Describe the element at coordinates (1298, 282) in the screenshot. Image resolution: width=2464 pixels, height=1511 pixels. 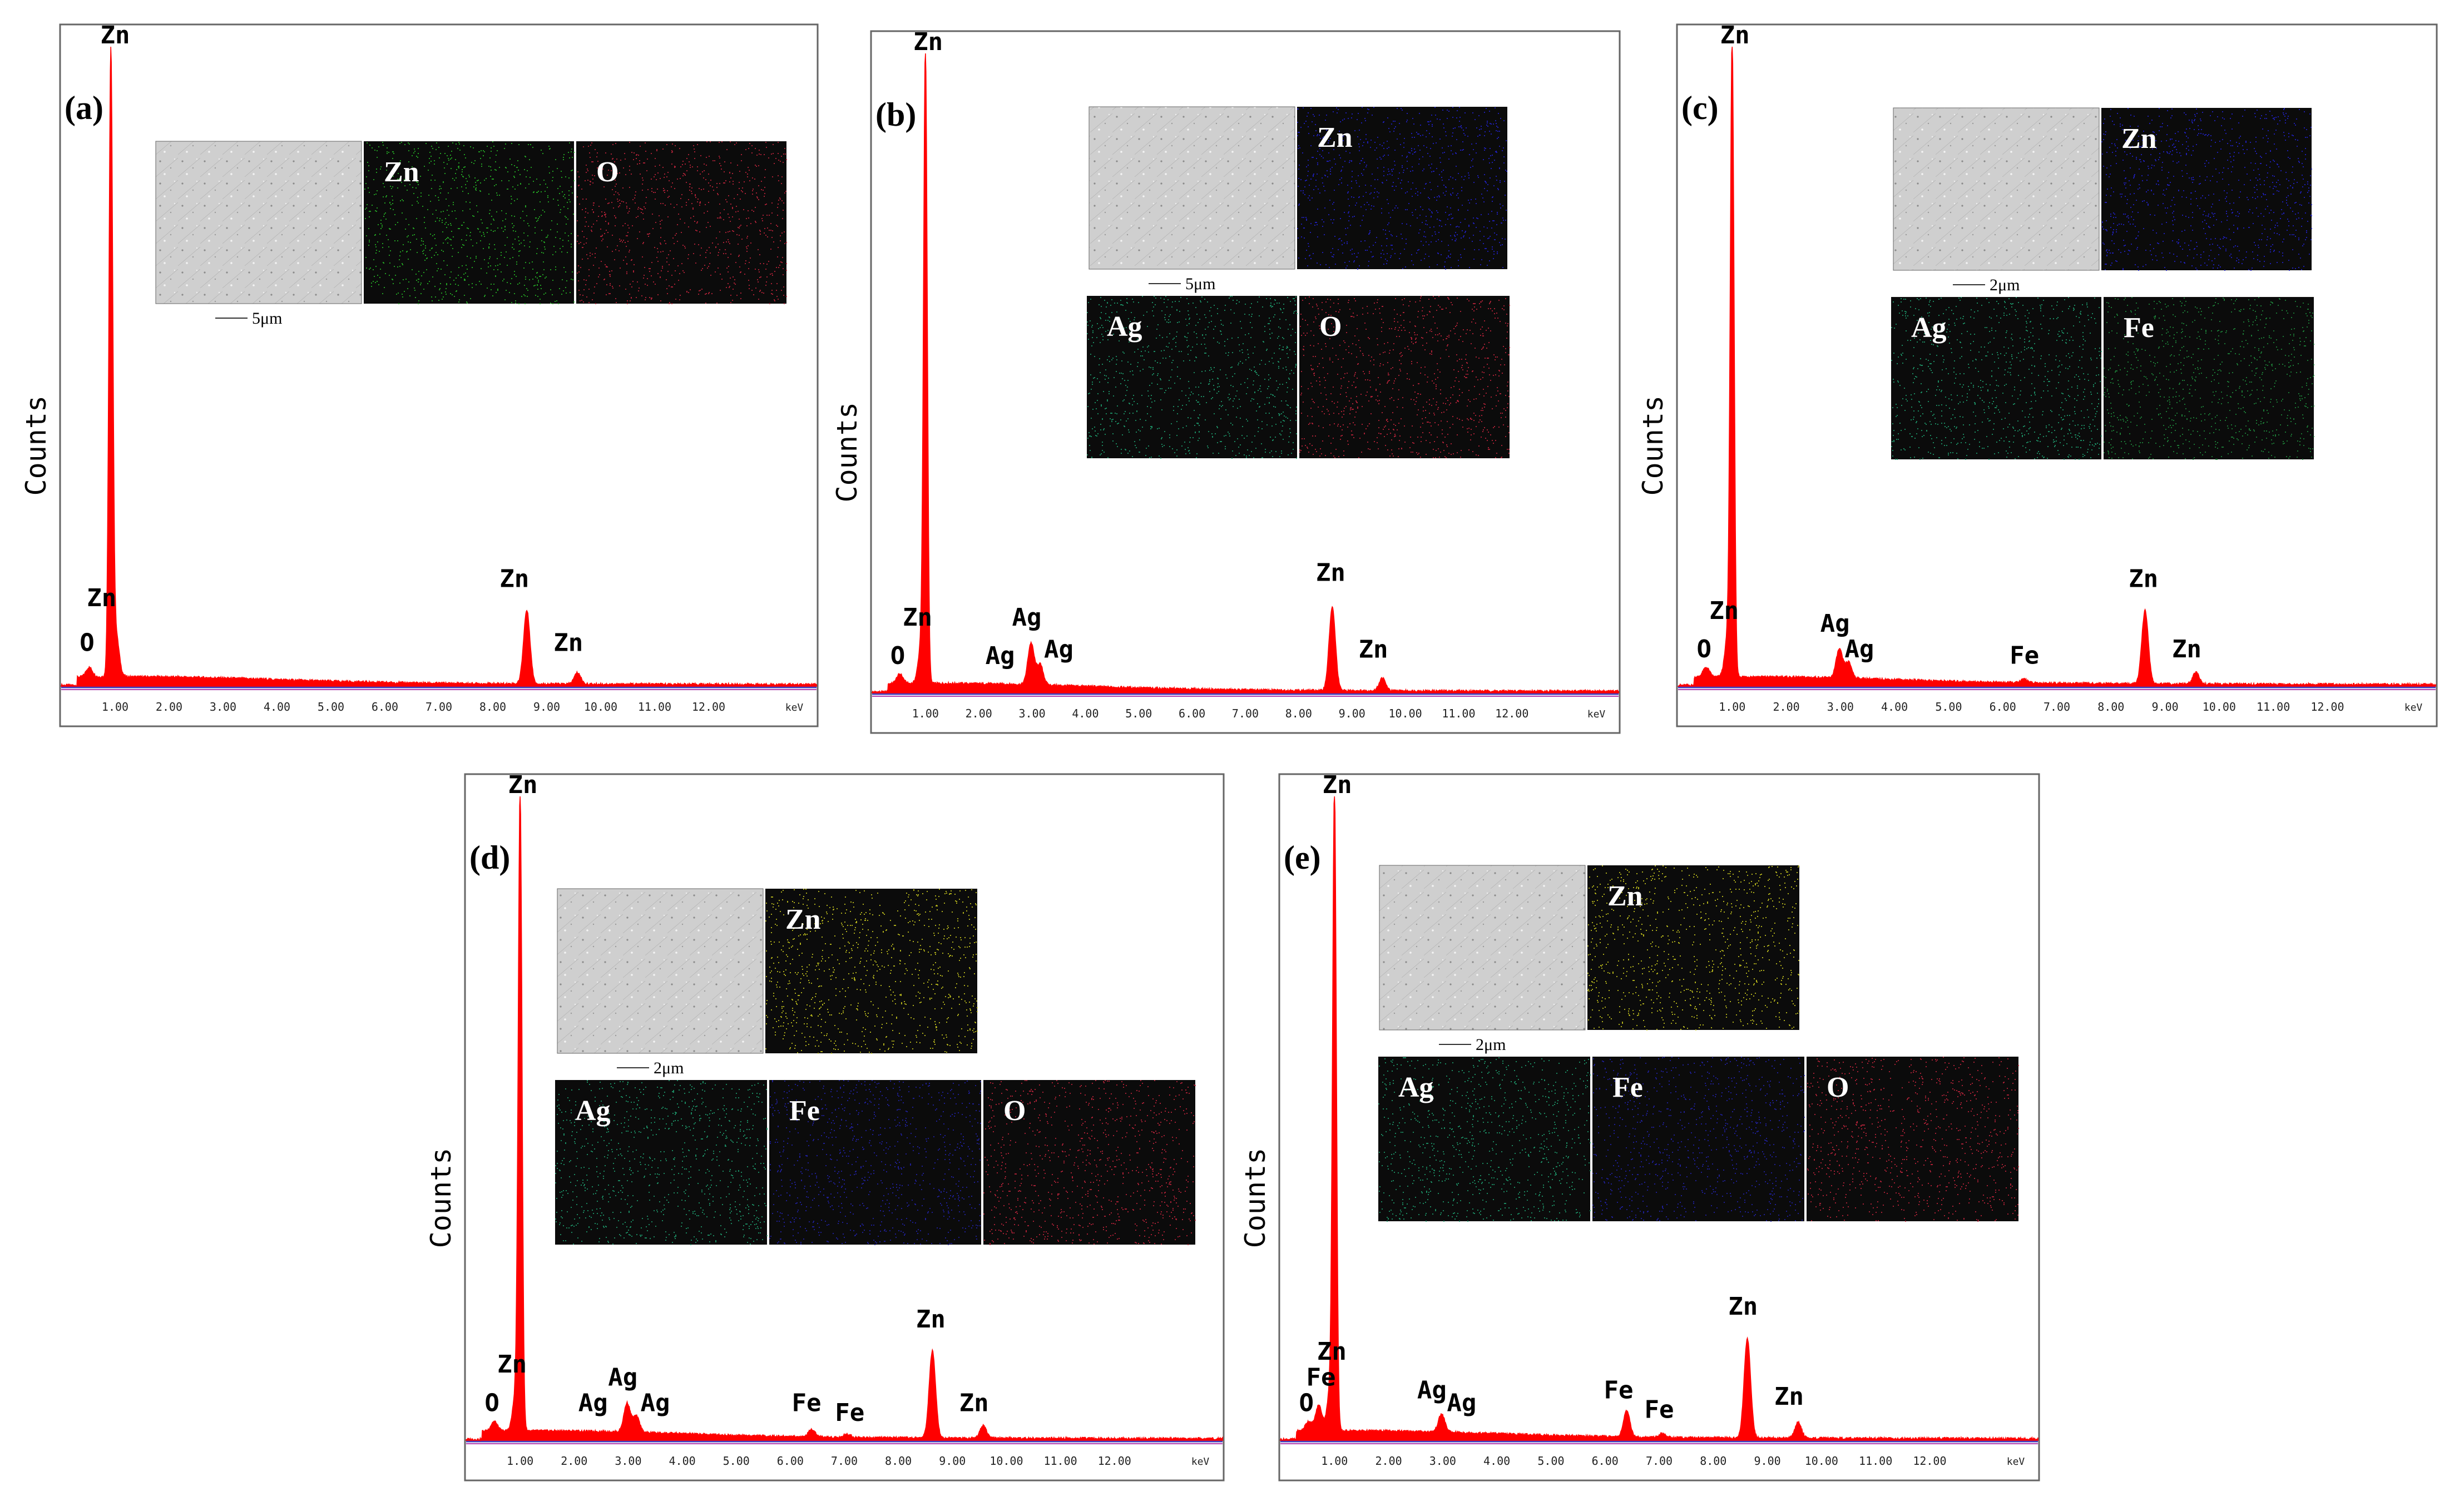
I see `elemental-map-inset: 5μm Zn Ag O` at that location.